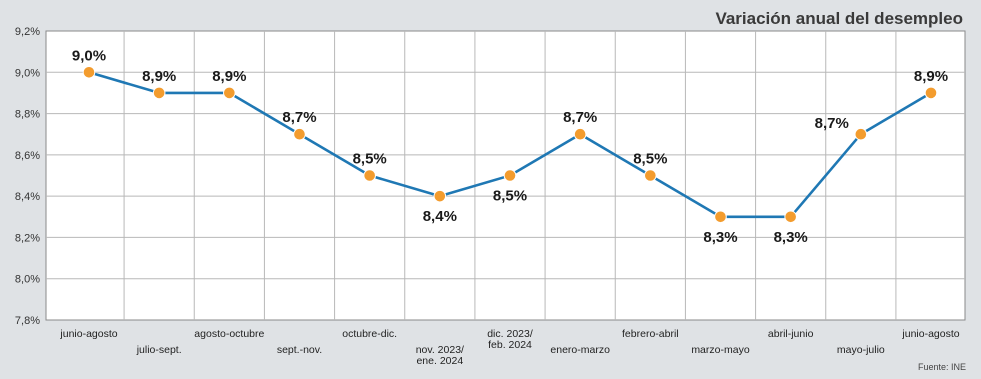  Describe the element at coordinates (27, 32) in the screenshot. I see `y-tick-label: 9,2%` at that location.